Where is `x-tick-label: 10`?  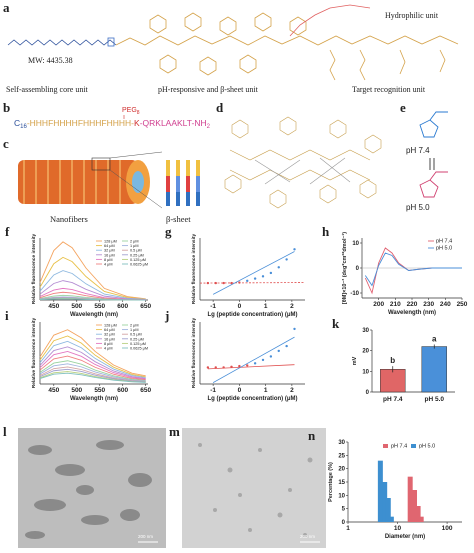 x-tick-label: 10 is located at coordinates (398, 528).